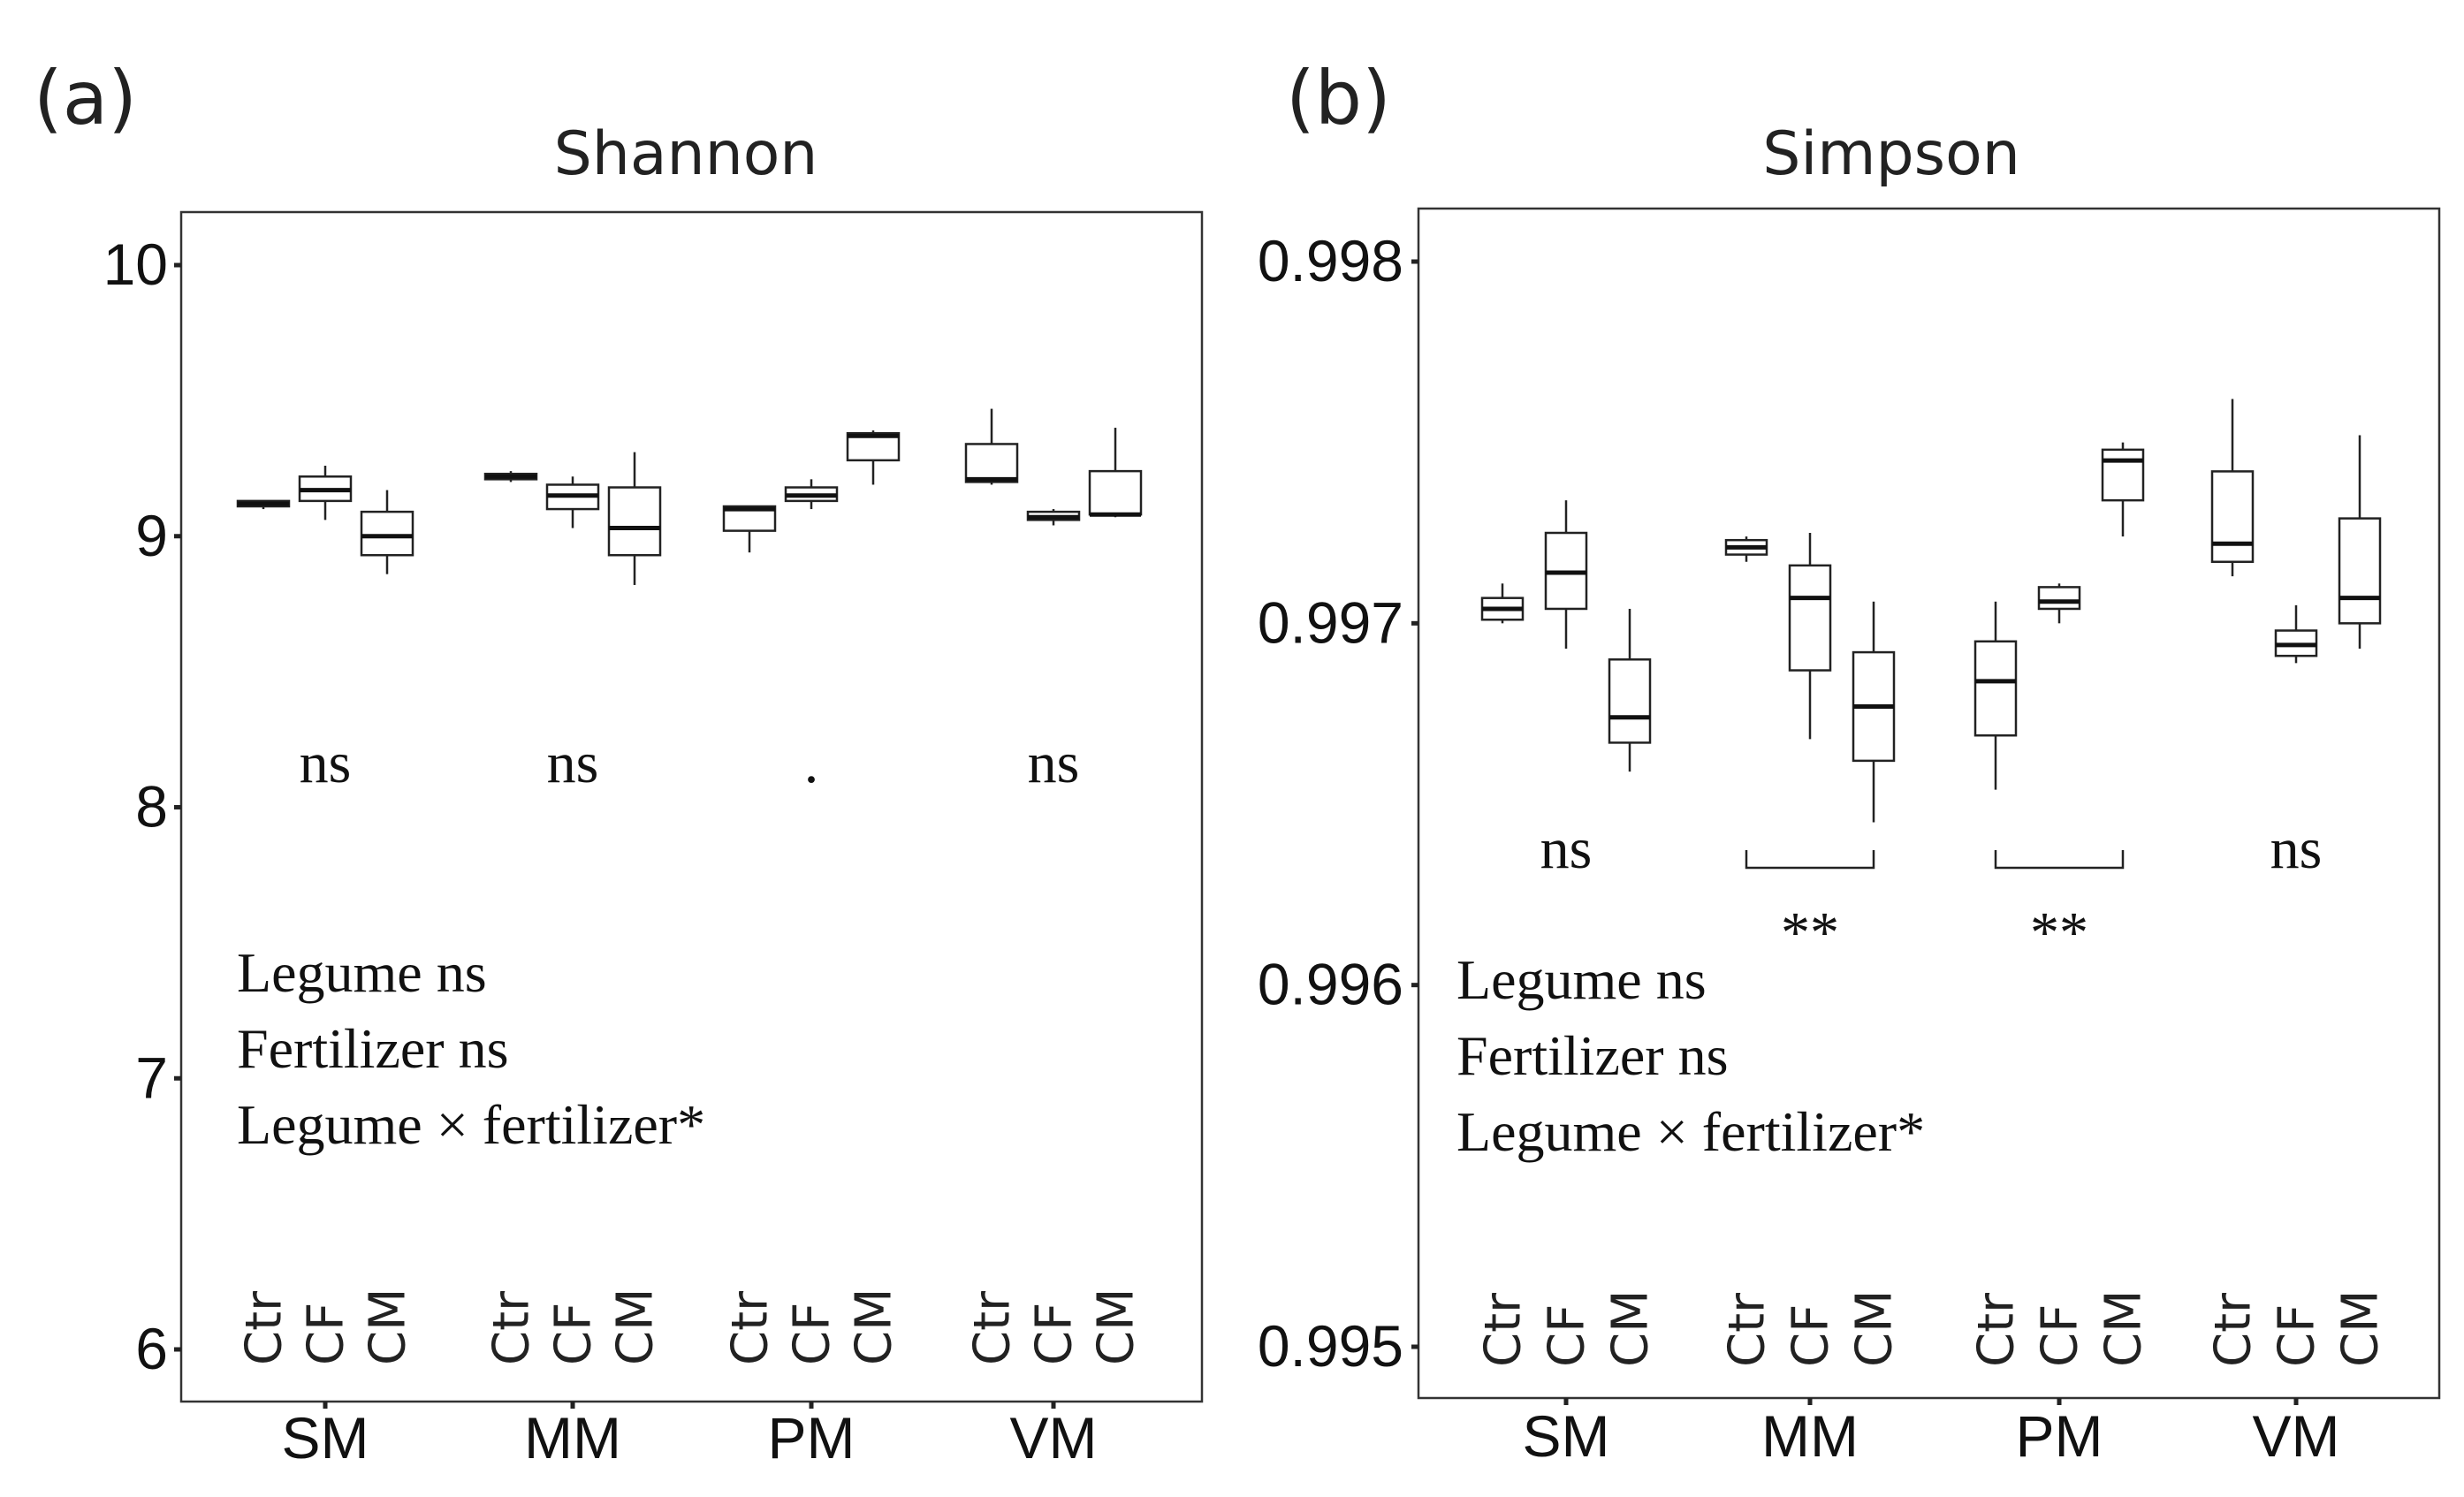  I want to click on panel-title: Shannon, so click(686, 154).